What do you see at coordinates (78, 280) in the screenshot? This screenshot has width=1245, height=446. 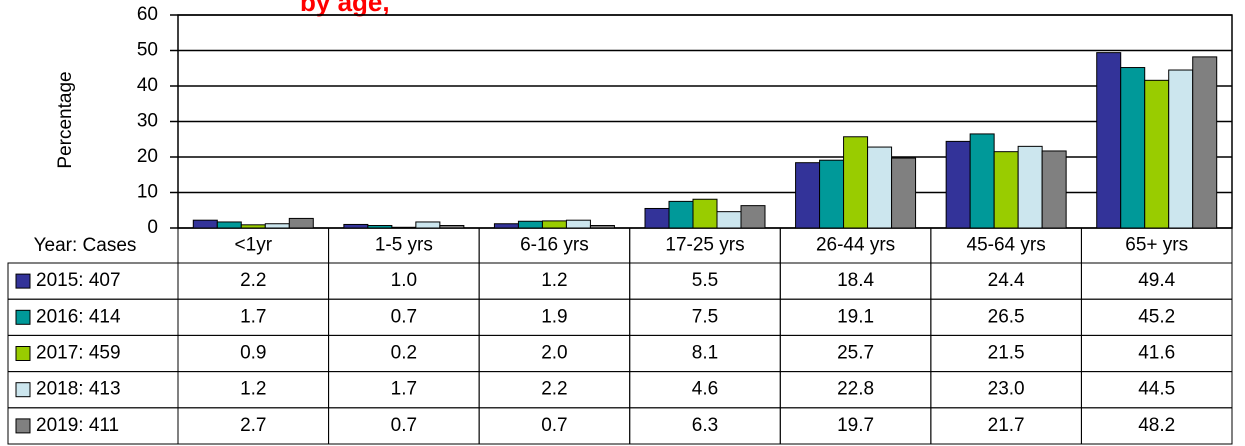 I see `legend-label: 2015: 407` at bounding box center [78, 280].